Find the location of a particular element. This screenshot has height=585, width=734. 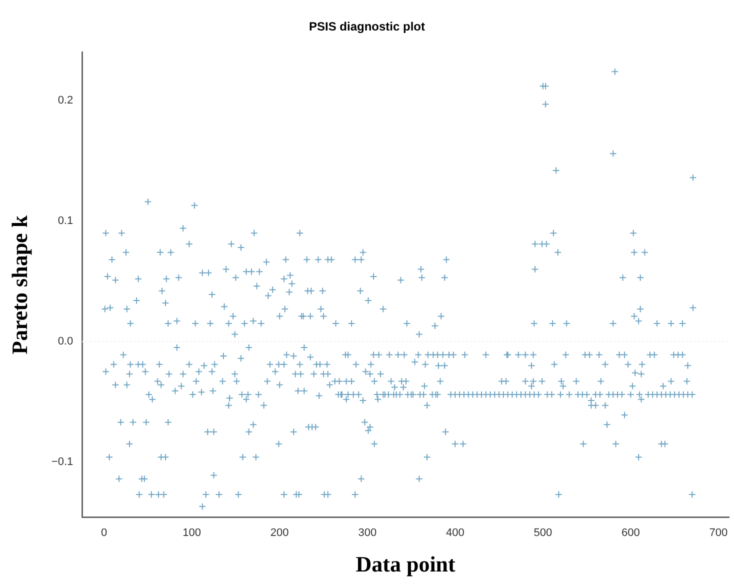

x-tick-label: 100 is located at coordinates (192, 533).